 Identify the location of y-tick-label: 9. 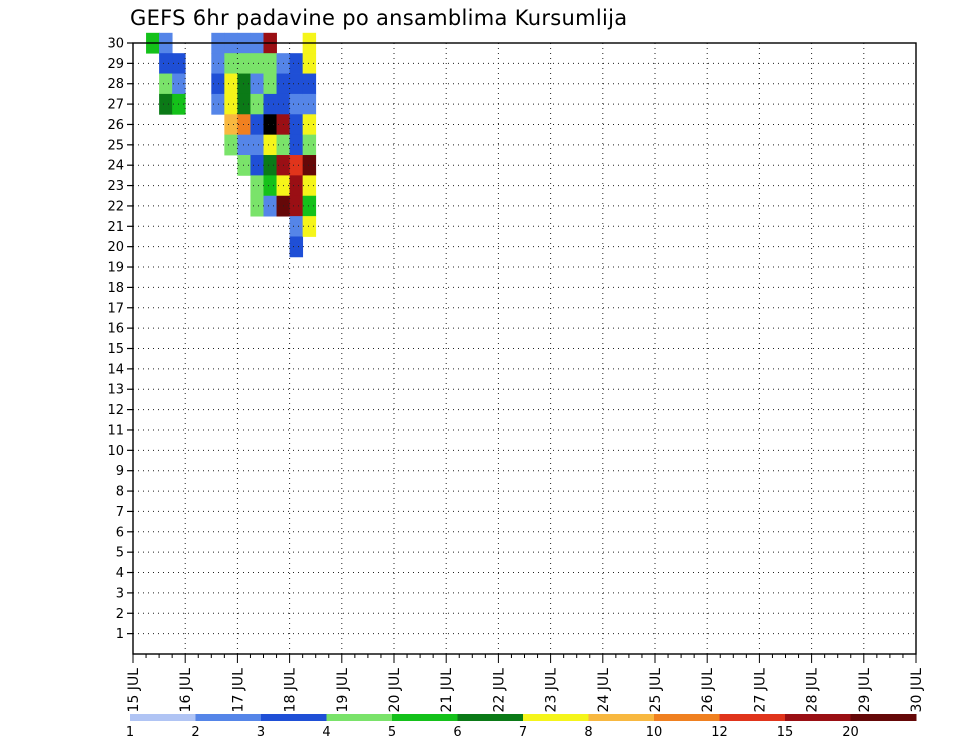
(120, 471).